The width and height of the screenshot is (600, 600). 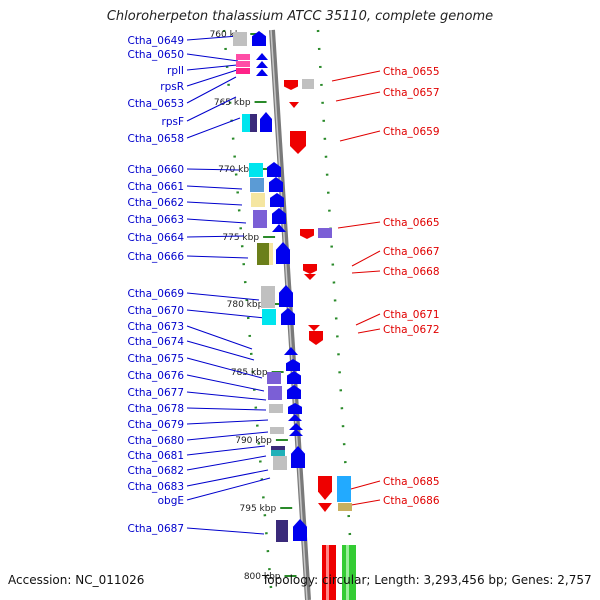 What do you see at coordinates (258, 509) in the screenshot?
I see `tick-label: 795 kbp` at bounding box center [258, 509].